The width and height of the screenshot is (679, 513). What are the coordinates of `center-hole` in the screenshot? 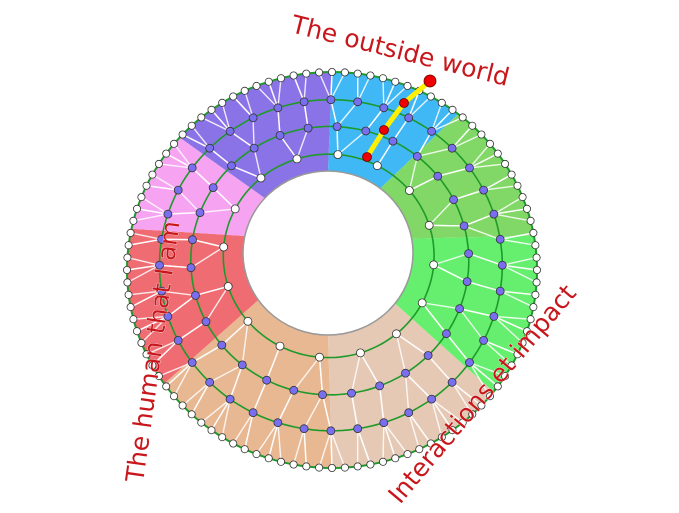 It's located at (328, 253).